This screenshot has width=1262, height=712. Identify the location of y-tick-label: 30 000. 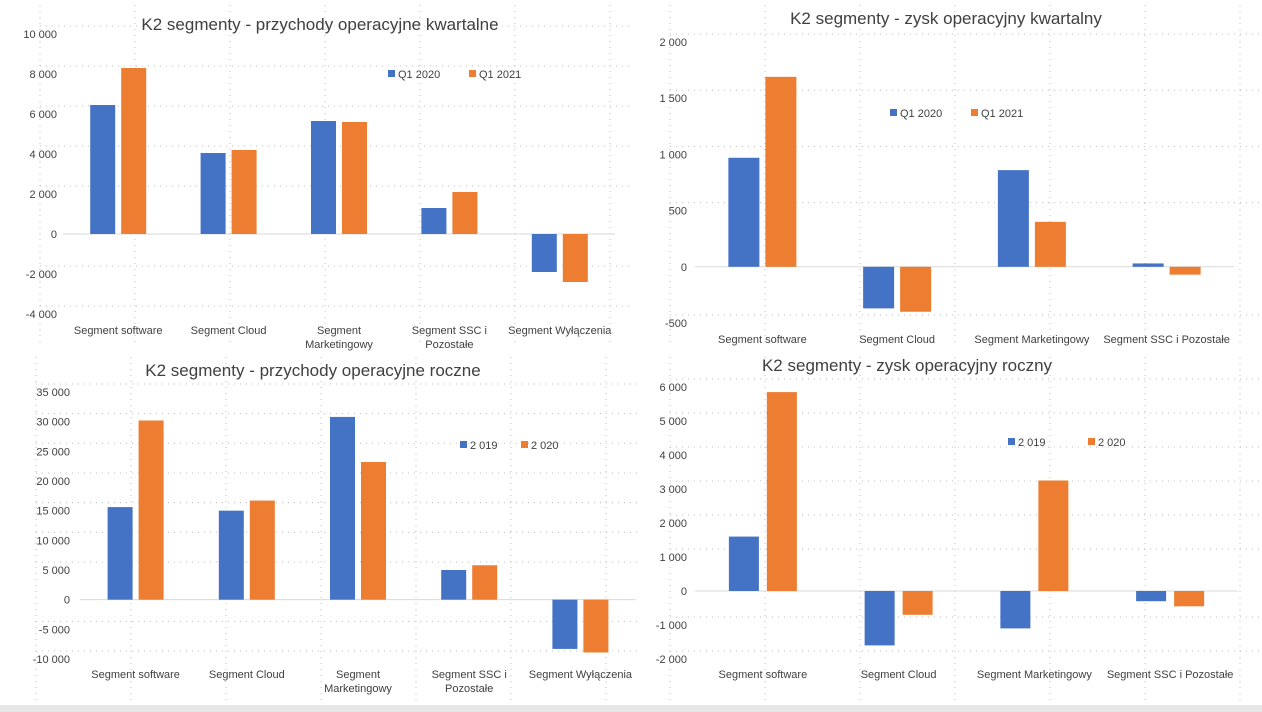
(53, 423).